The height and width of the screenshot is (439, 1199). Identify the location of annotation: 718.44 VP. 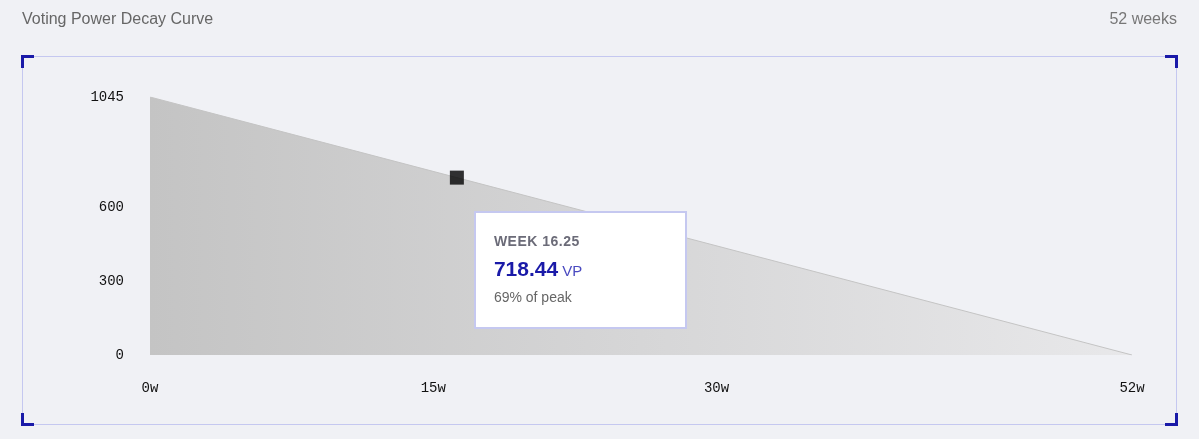
(538, 268).